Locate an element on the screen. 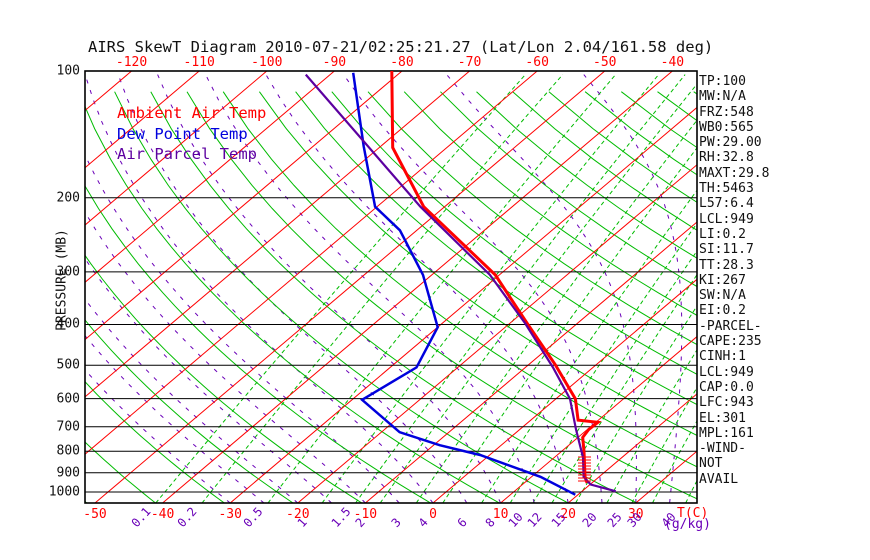  bottom-temp-tick-label: 0 is located at coordinates (433, 514).